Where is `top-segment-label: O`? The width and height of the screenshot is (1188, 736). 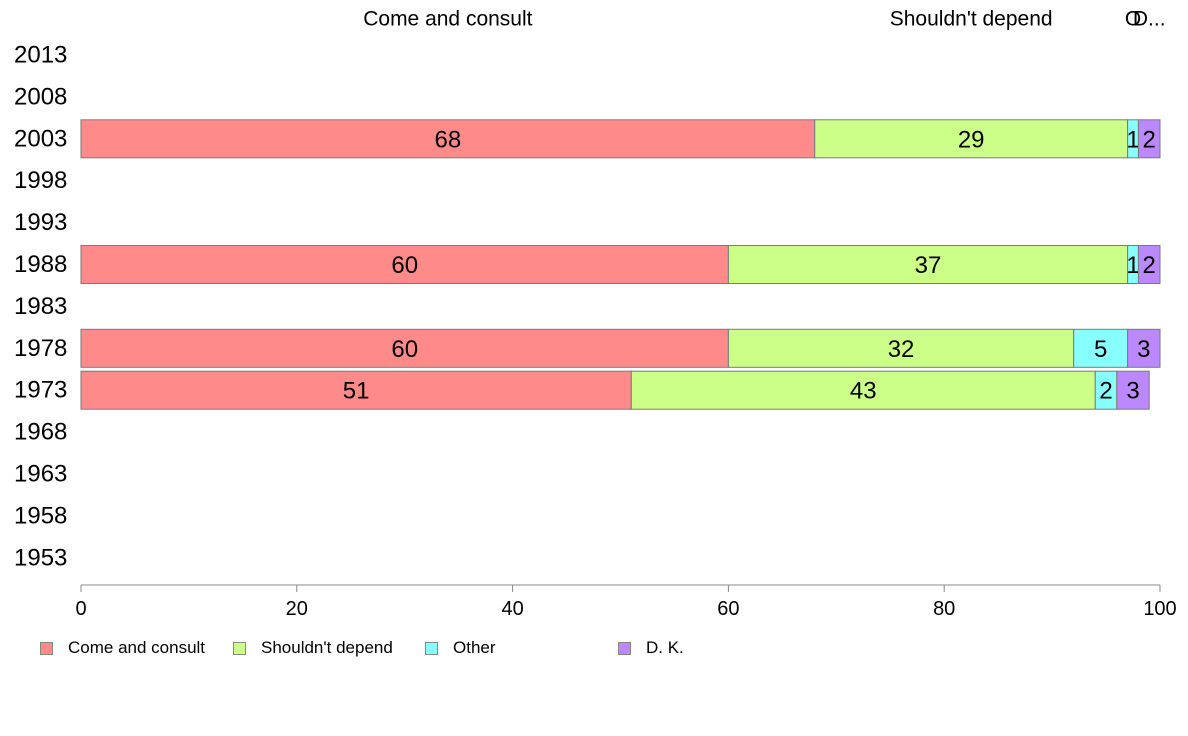
top-segment-label: O is located at coordinates (1133, 19).